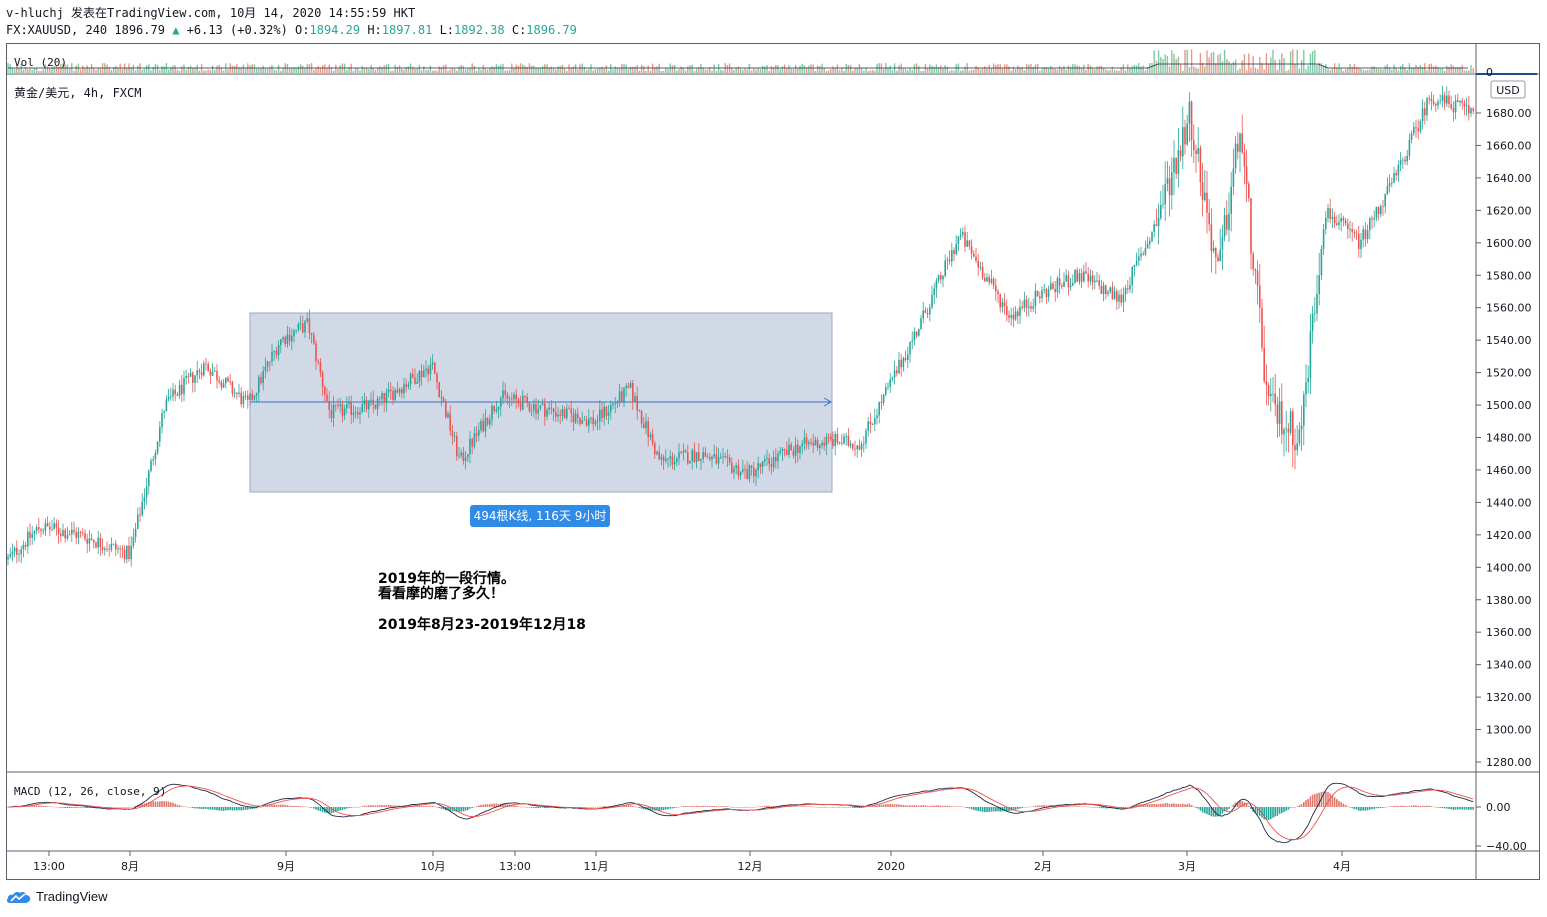 The height and width of the screenshot is (917, 1547). I want to click on tradingview-logo: TradingView, so click(57, 896).